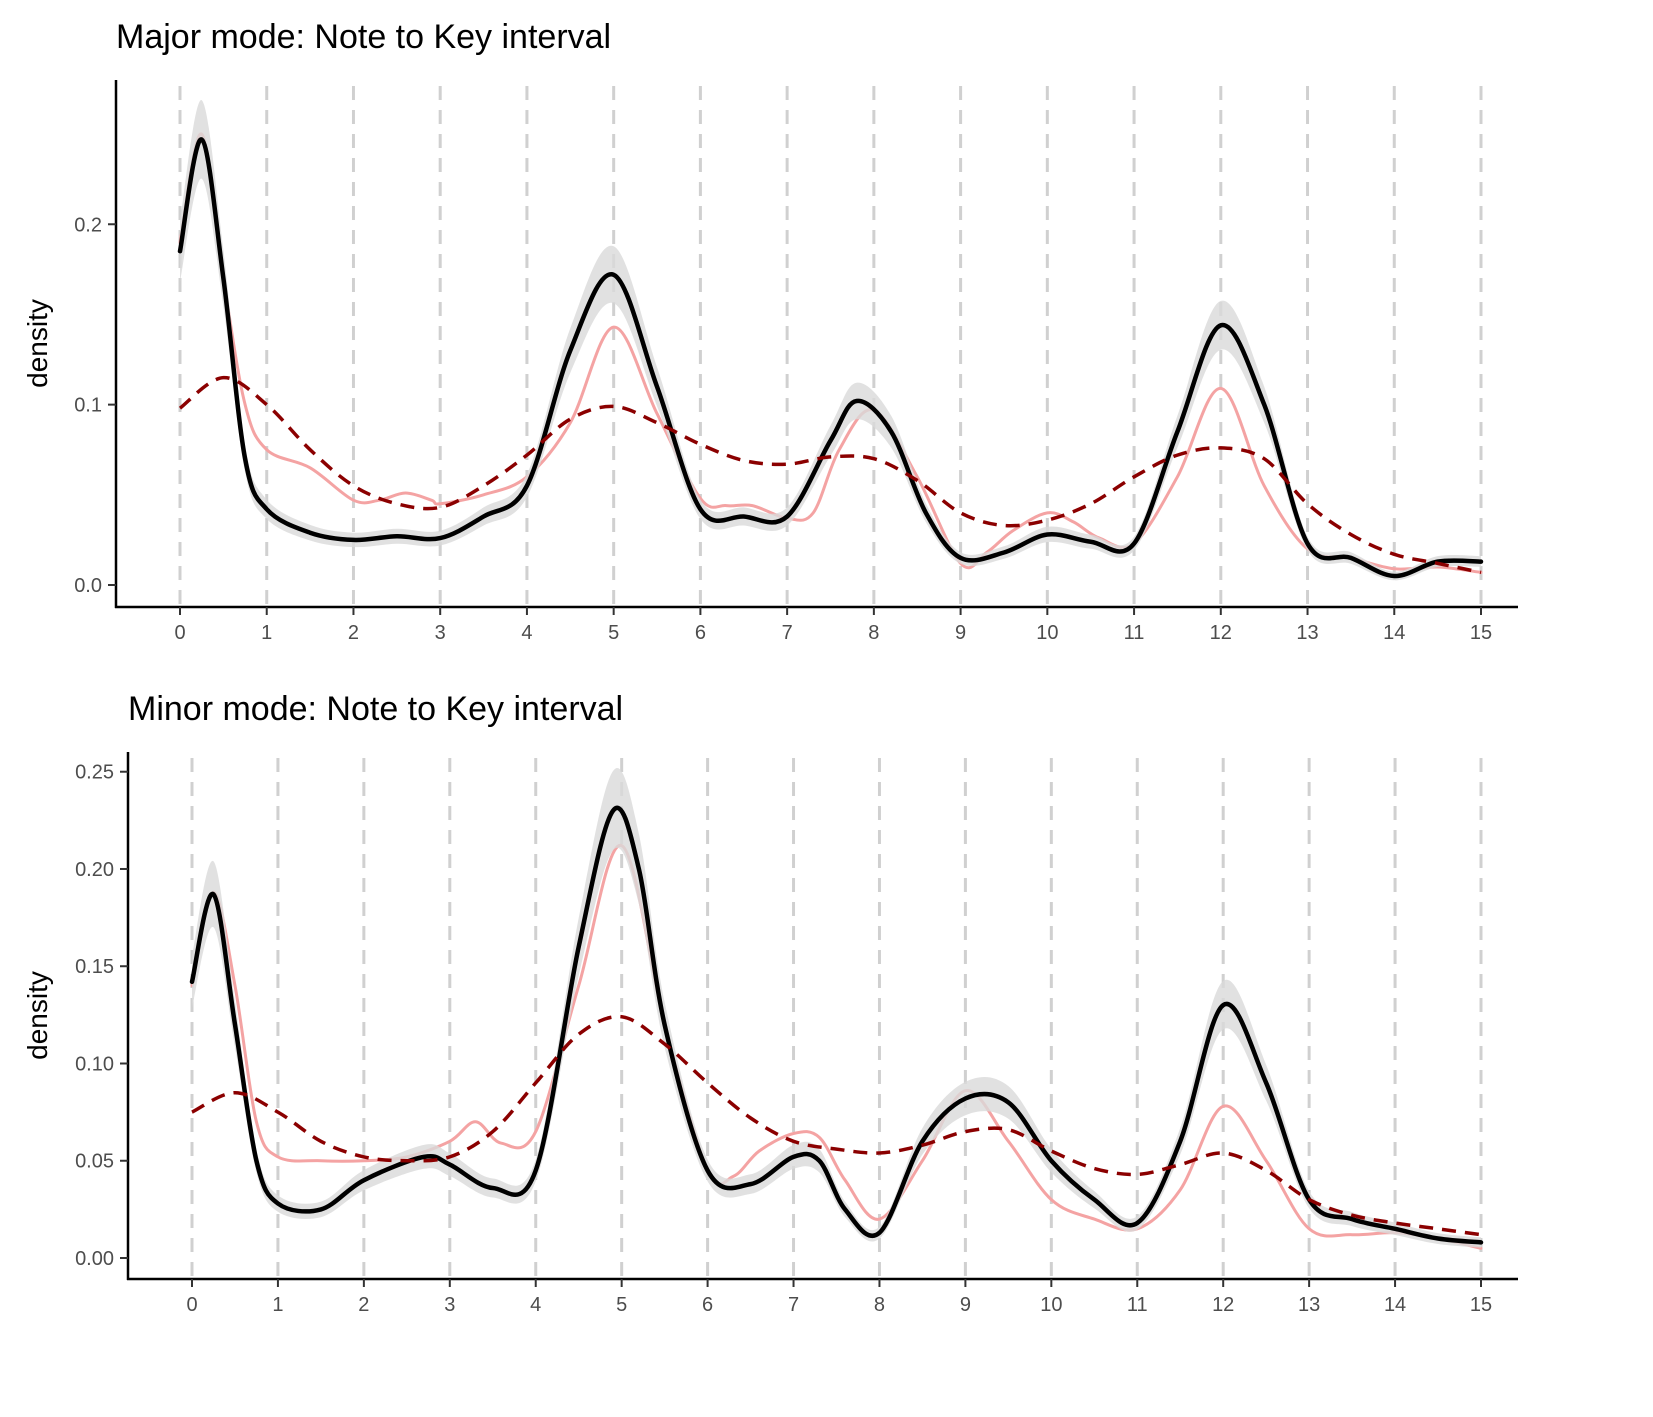  I want to click on y-tick-label: 0.20, so click(94, 870).